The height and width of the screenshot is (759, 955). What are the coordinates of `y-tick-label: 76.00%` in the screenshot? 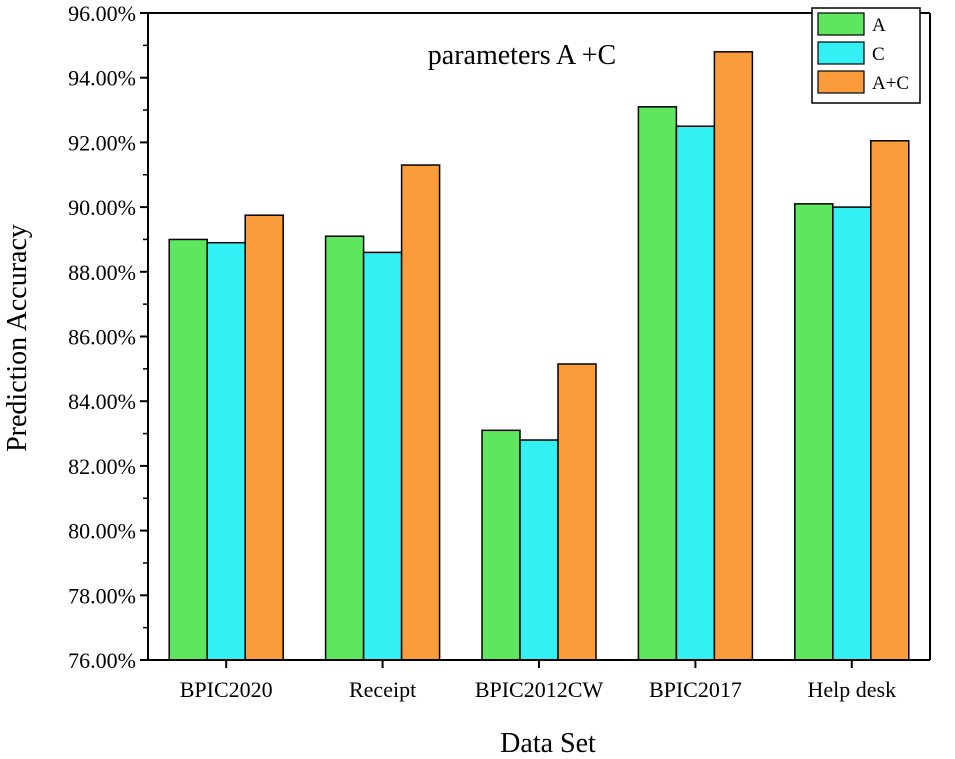 It's located at (102, 660).